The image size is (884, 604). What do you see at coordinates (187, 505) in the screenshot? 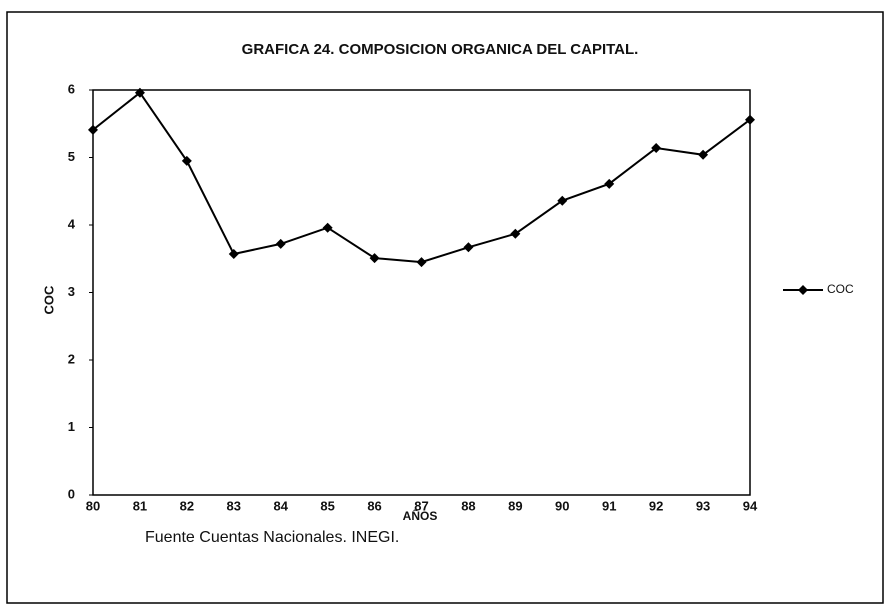
I see `x-tick-label: 82` at bounding box center [187, 505].